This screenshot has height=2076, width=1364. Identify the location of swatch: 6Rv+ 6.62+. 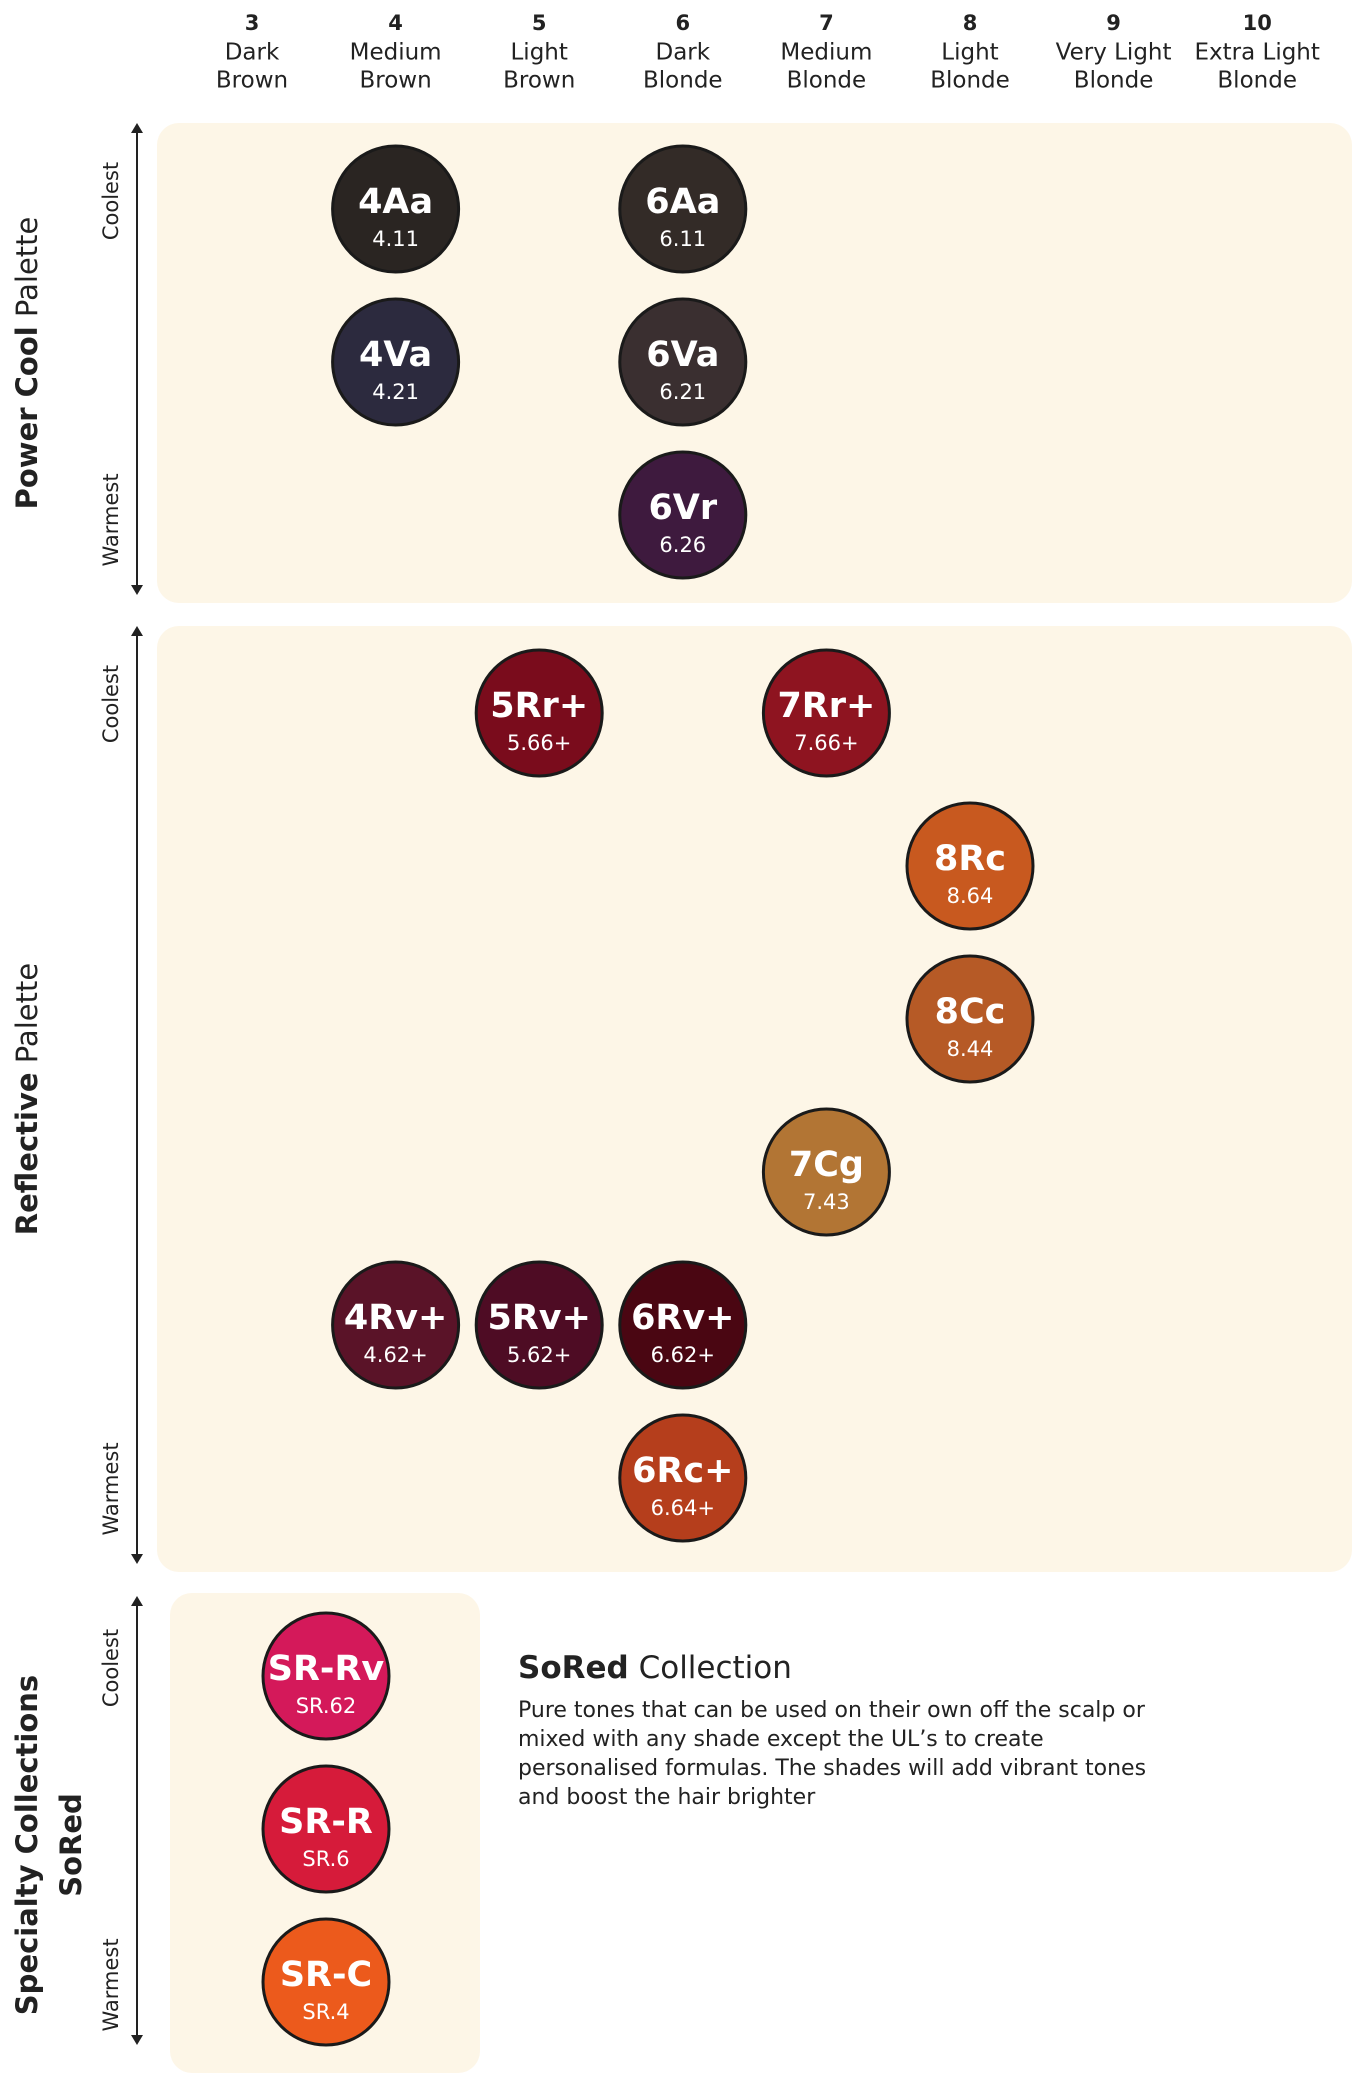
(683, 1325).